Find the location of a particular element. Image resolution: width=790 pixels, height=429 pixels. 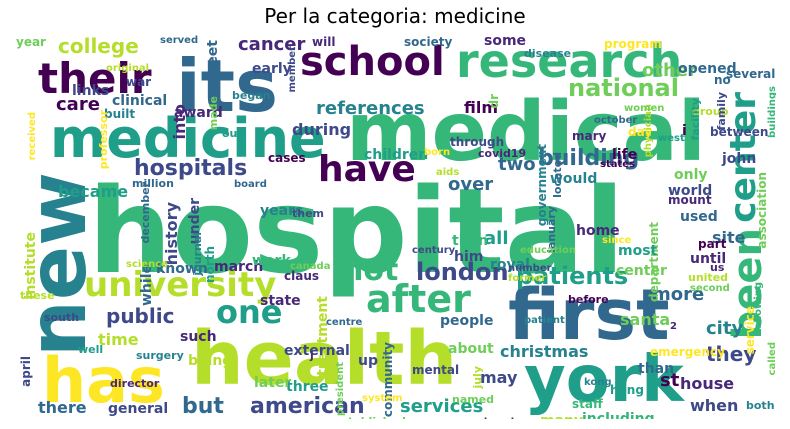

cloud-word: children is located at coordinates (396, 155).